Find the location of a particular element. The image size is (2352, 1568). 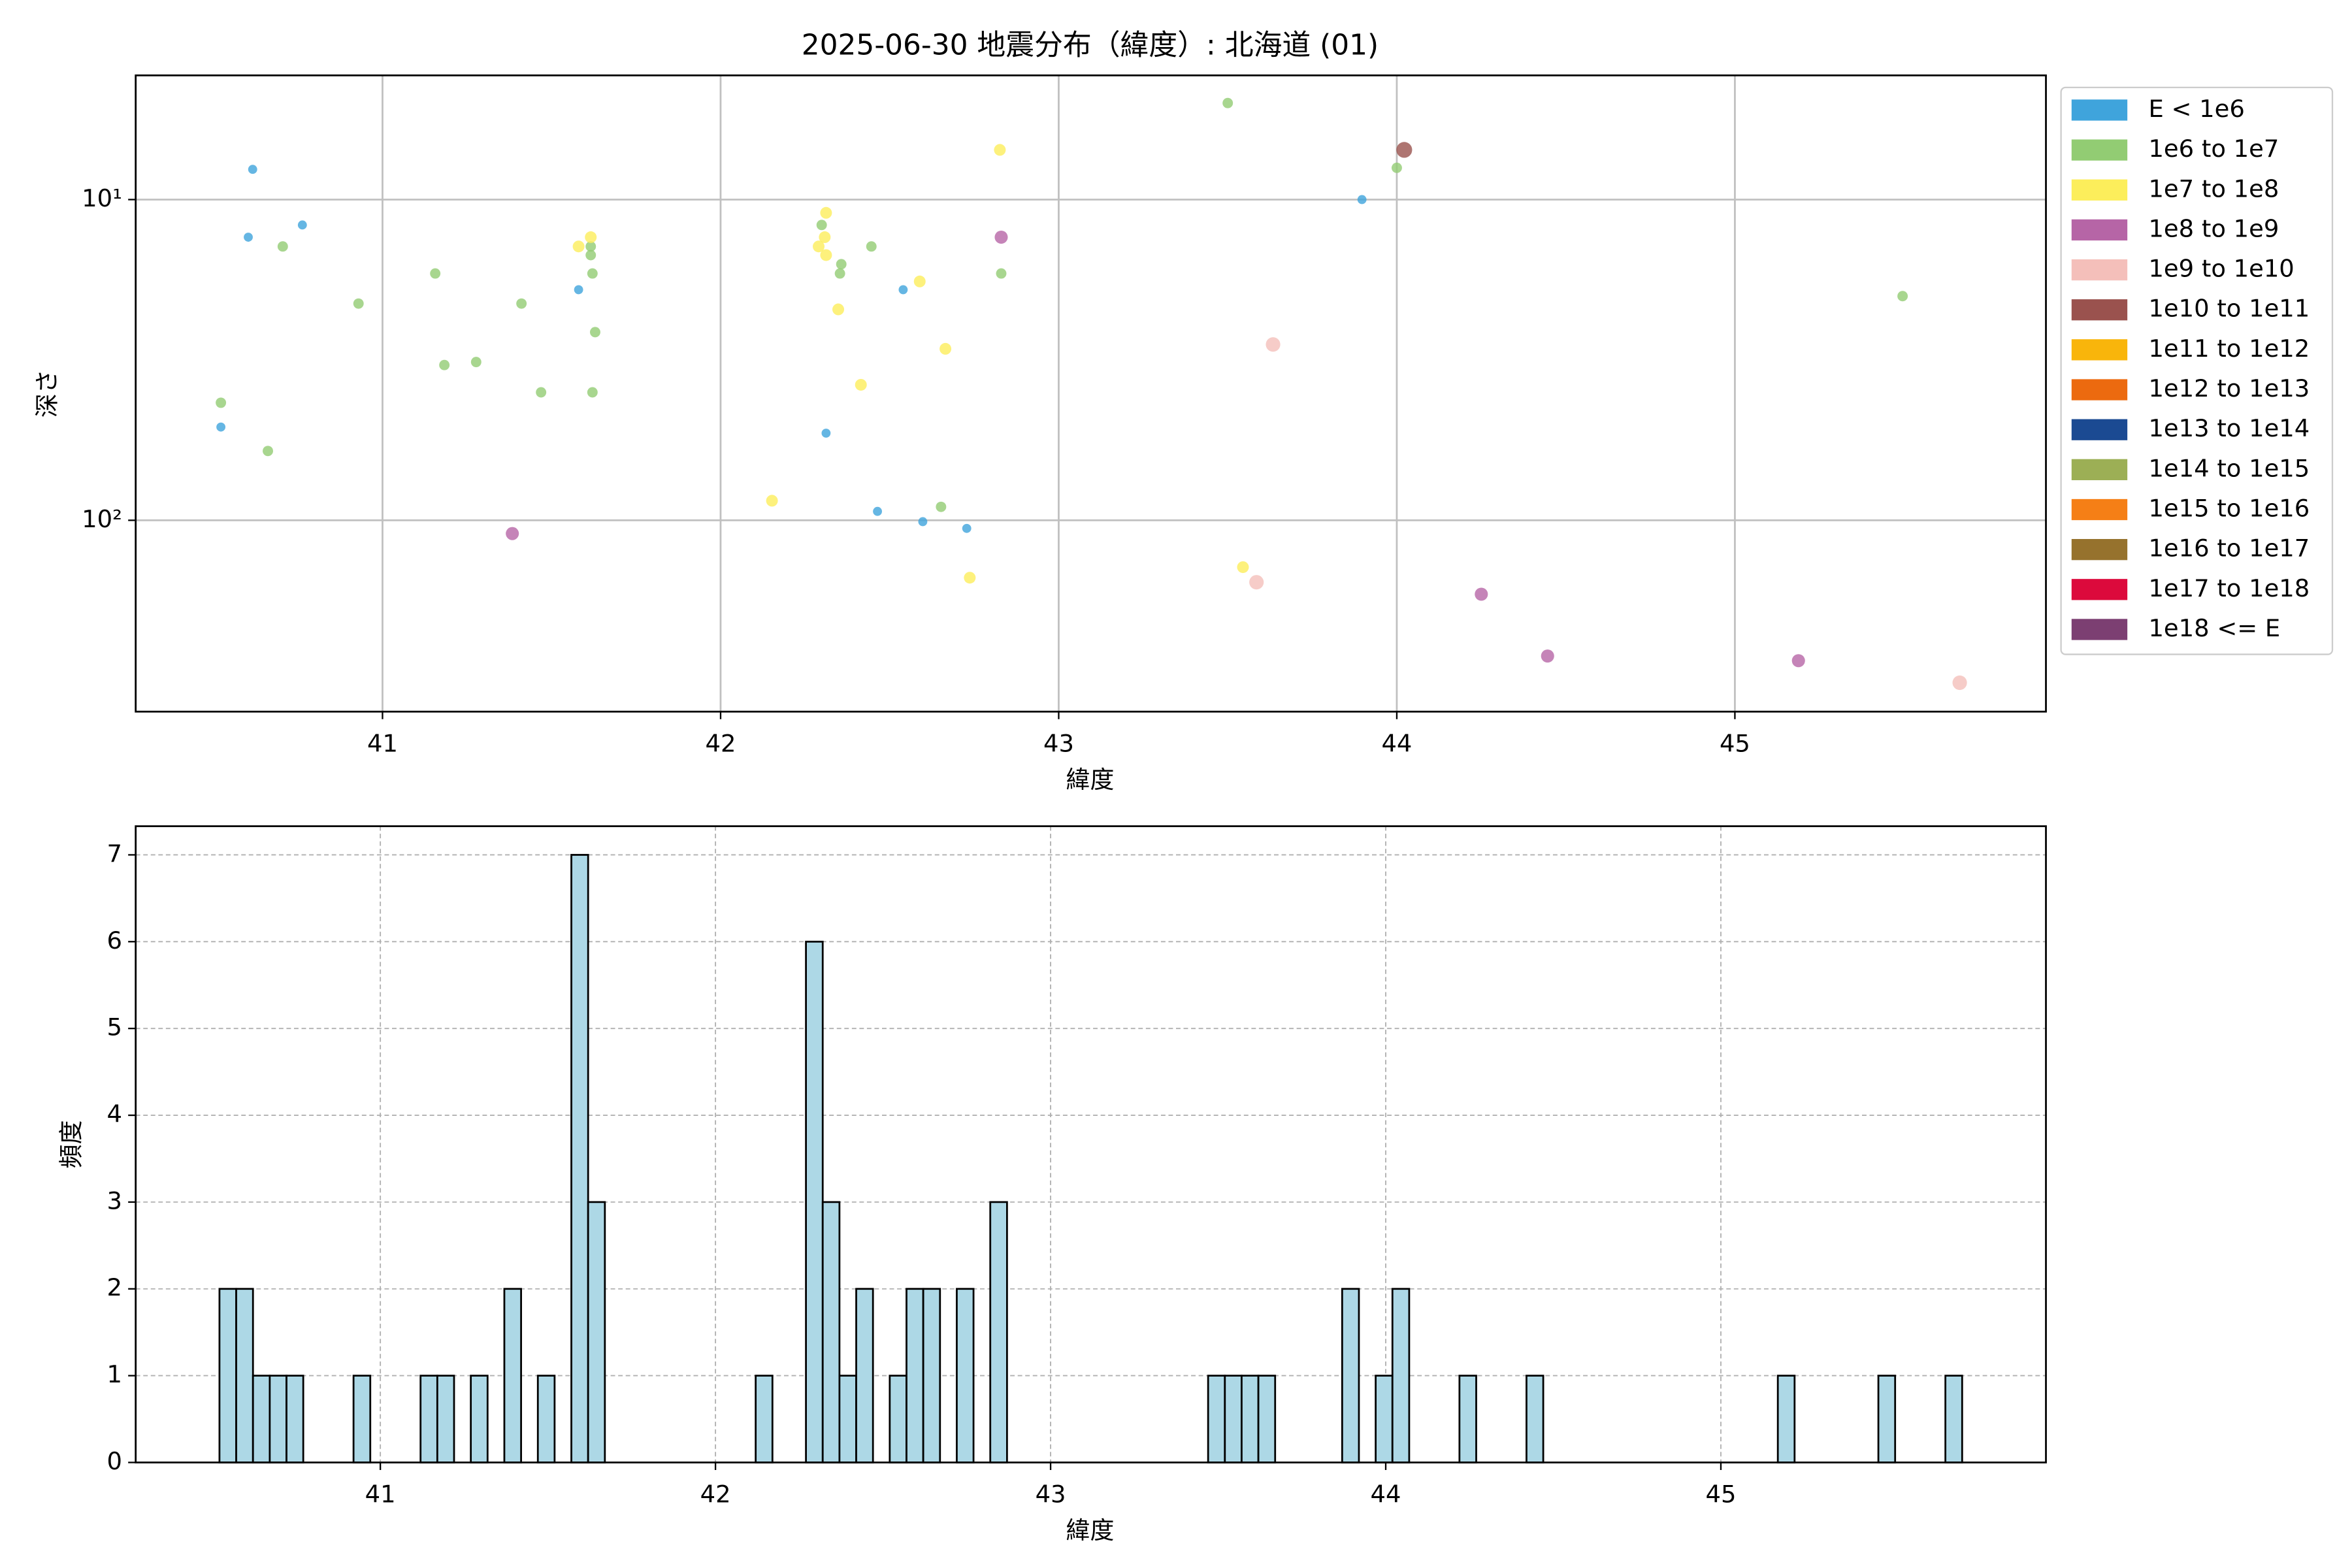

legend-box is located at coordinates (2197, 370).